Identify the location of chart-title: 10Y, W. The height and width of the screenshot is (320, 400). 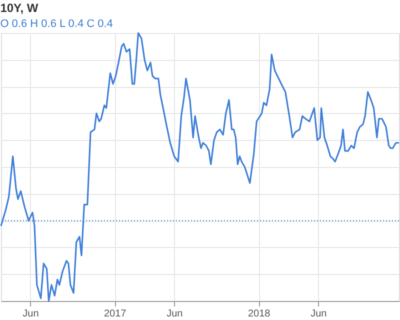
(19, 8).